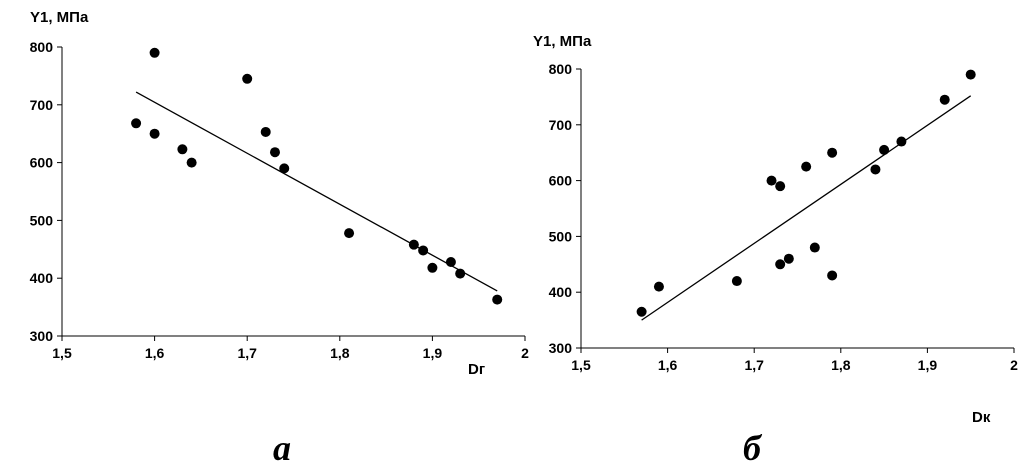 The image size is (1018, 466). Describe the element at coordinates (981, 417) in the screenshot. I see `x-axis-title: Dк` at that location.